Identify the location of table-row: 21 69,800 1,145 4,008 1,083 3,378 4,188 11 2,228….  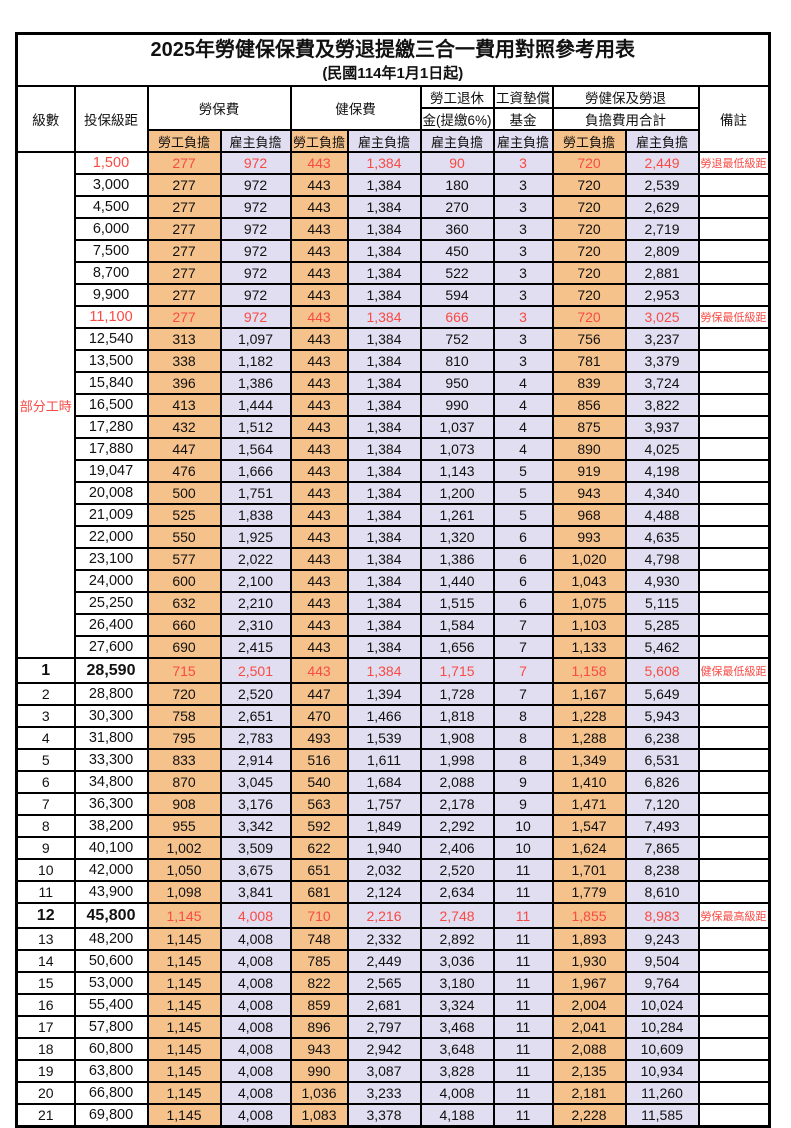
(393, 1115).